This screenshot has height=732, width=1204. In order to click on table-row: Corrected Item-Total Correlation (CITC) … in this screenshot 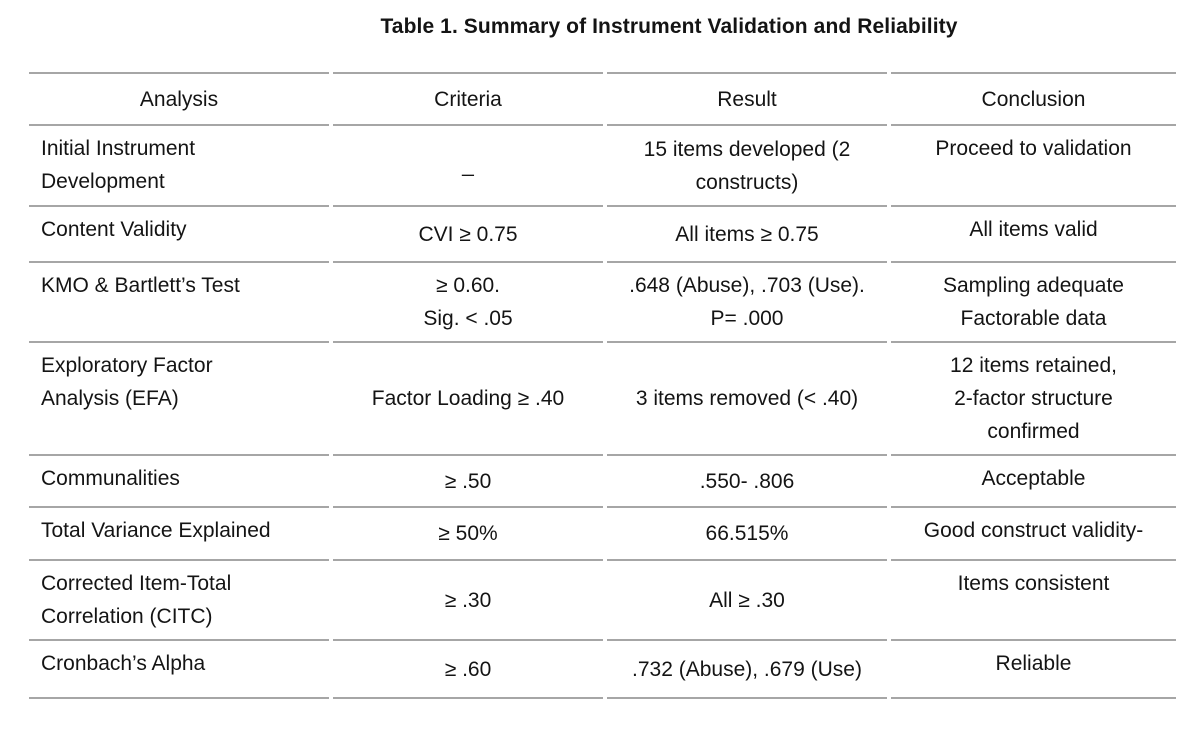, I will do `click(602, 601)`.